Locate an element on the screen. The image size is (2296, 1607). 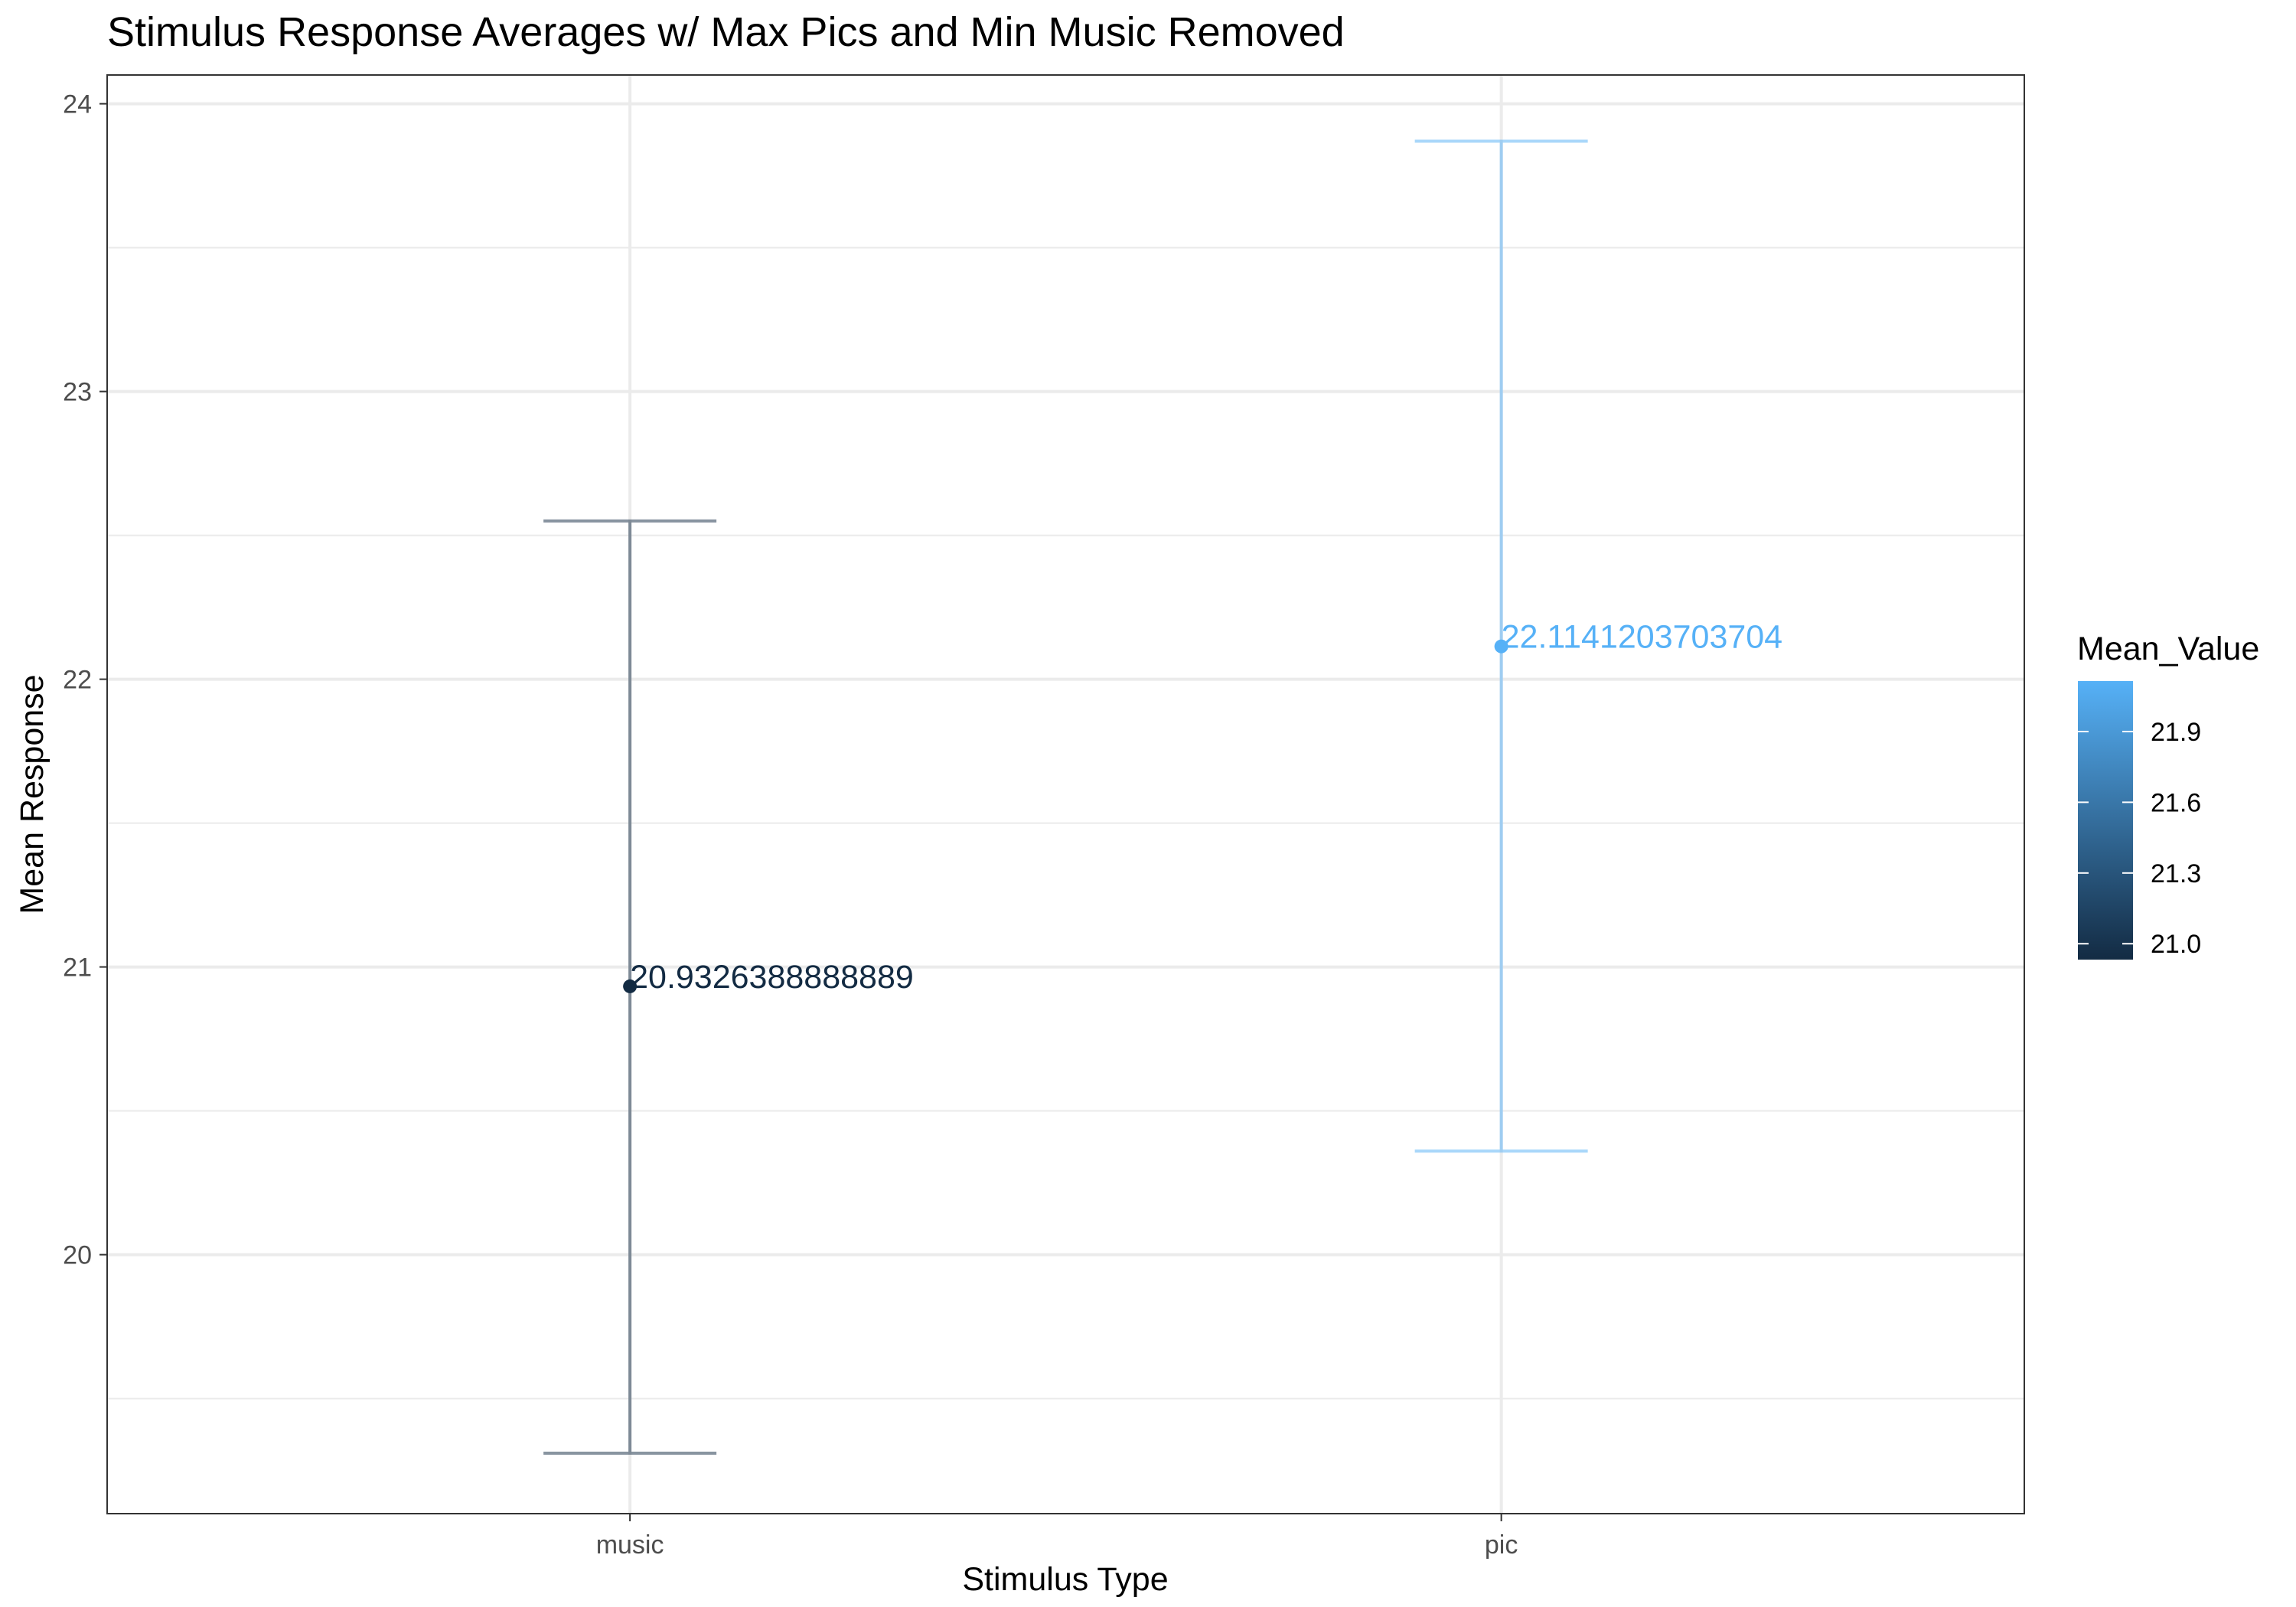
mean-point-pic is located at coordinates (1501, 646).